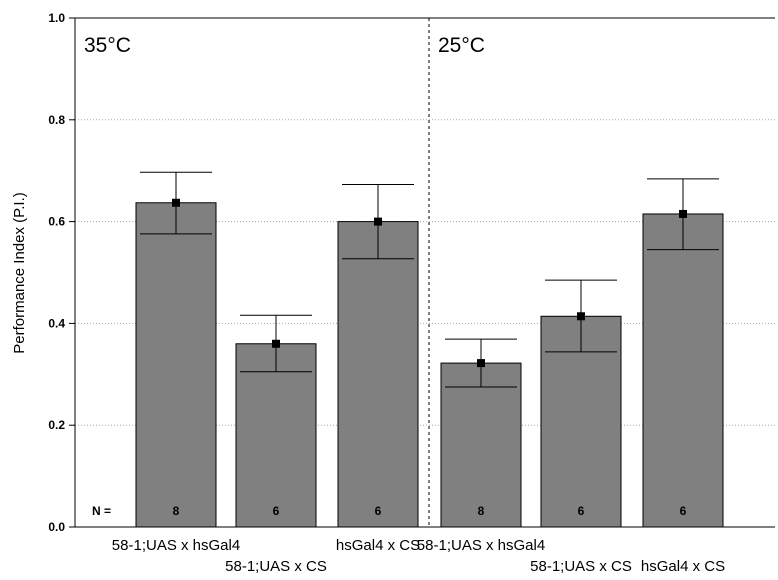 The width and height of the screenshot is (778, 580). Describe the element at coordinates (56, 527) in the screenshot. I see `y-tick-label: 0.0` at that location.